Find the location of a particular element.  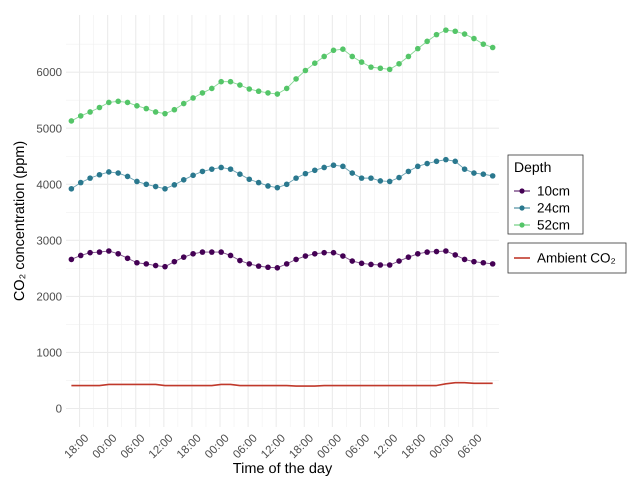

legend-label: Ambient CO₂ is located at coordinates (576, 258).